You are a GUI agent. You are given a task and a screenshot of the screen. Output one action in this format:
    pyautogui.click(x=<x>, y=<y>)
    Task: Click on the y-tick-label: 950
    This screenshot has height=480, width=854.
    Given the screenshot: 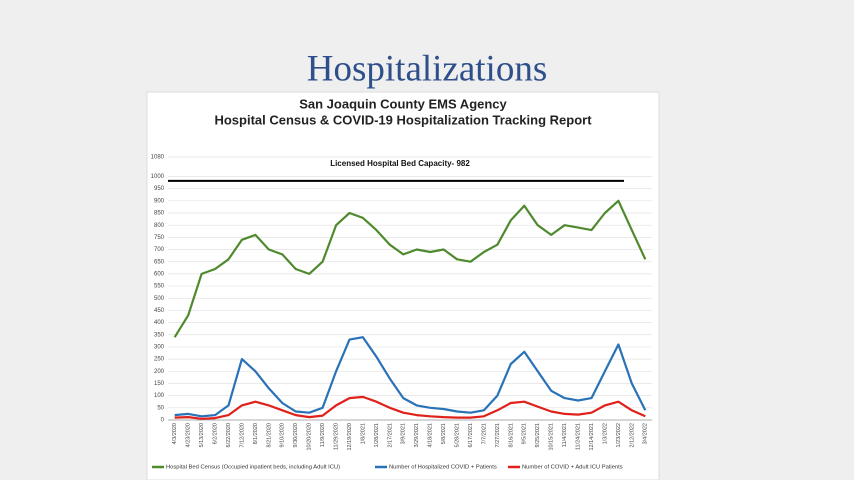 What is the action you would take?
    pyautogui.click(x=159, y=189)
    